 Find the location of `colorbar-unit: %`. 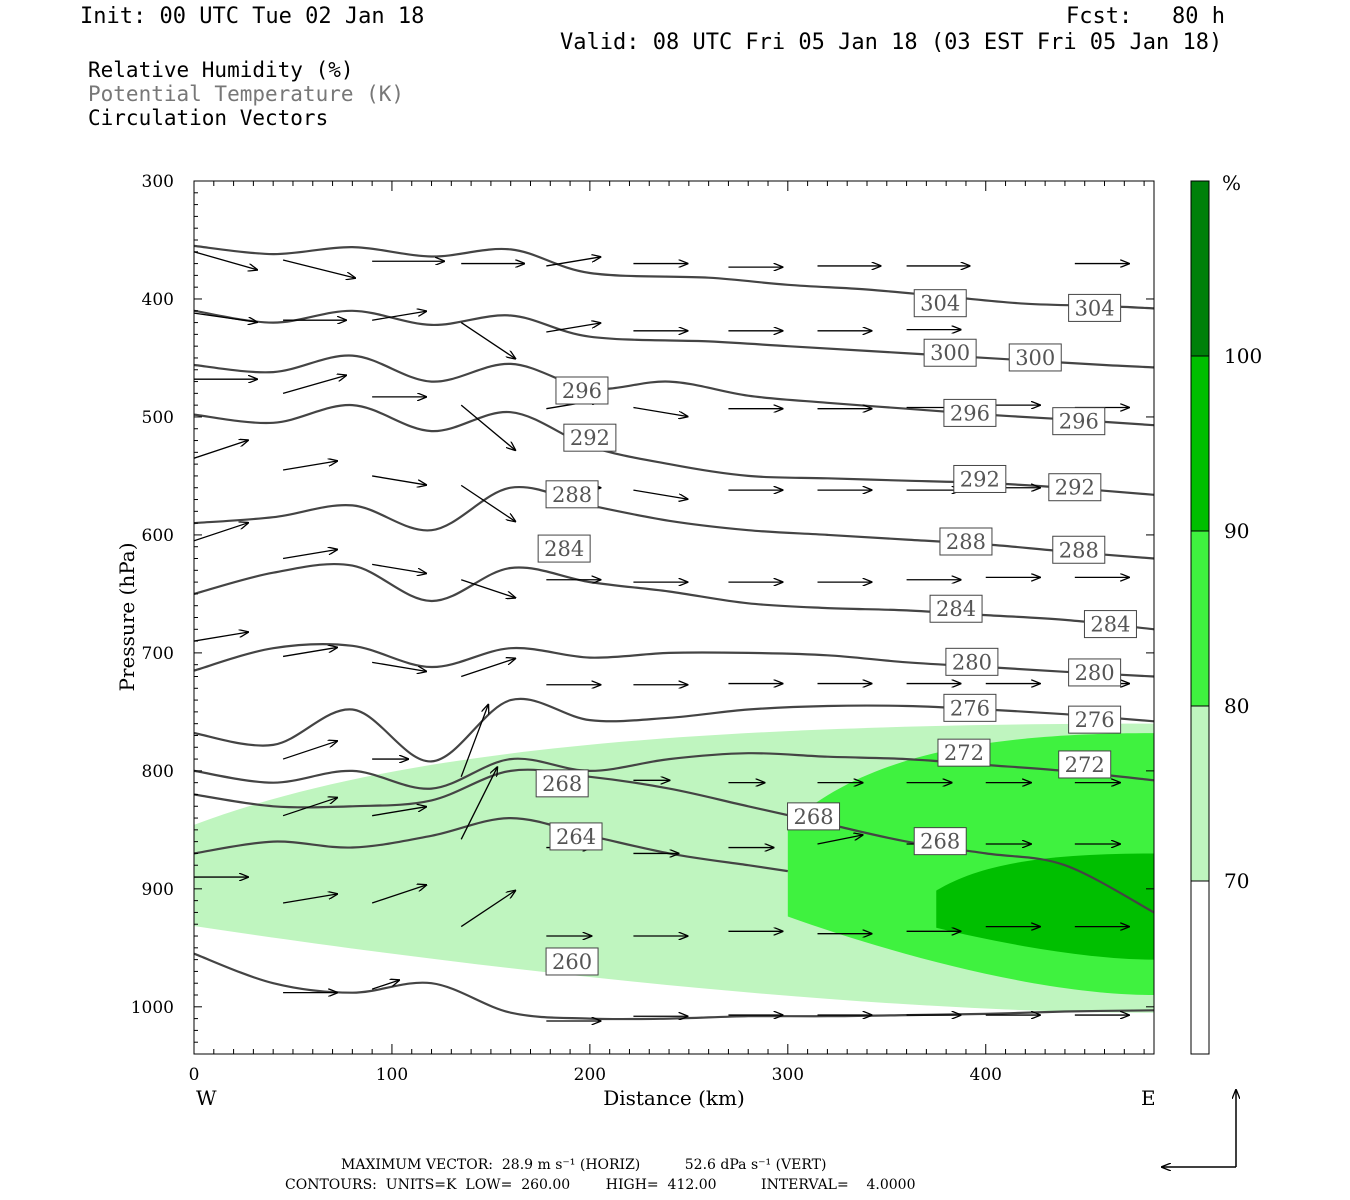

colorbar-unit: % is located at coordinates (1231, 183).